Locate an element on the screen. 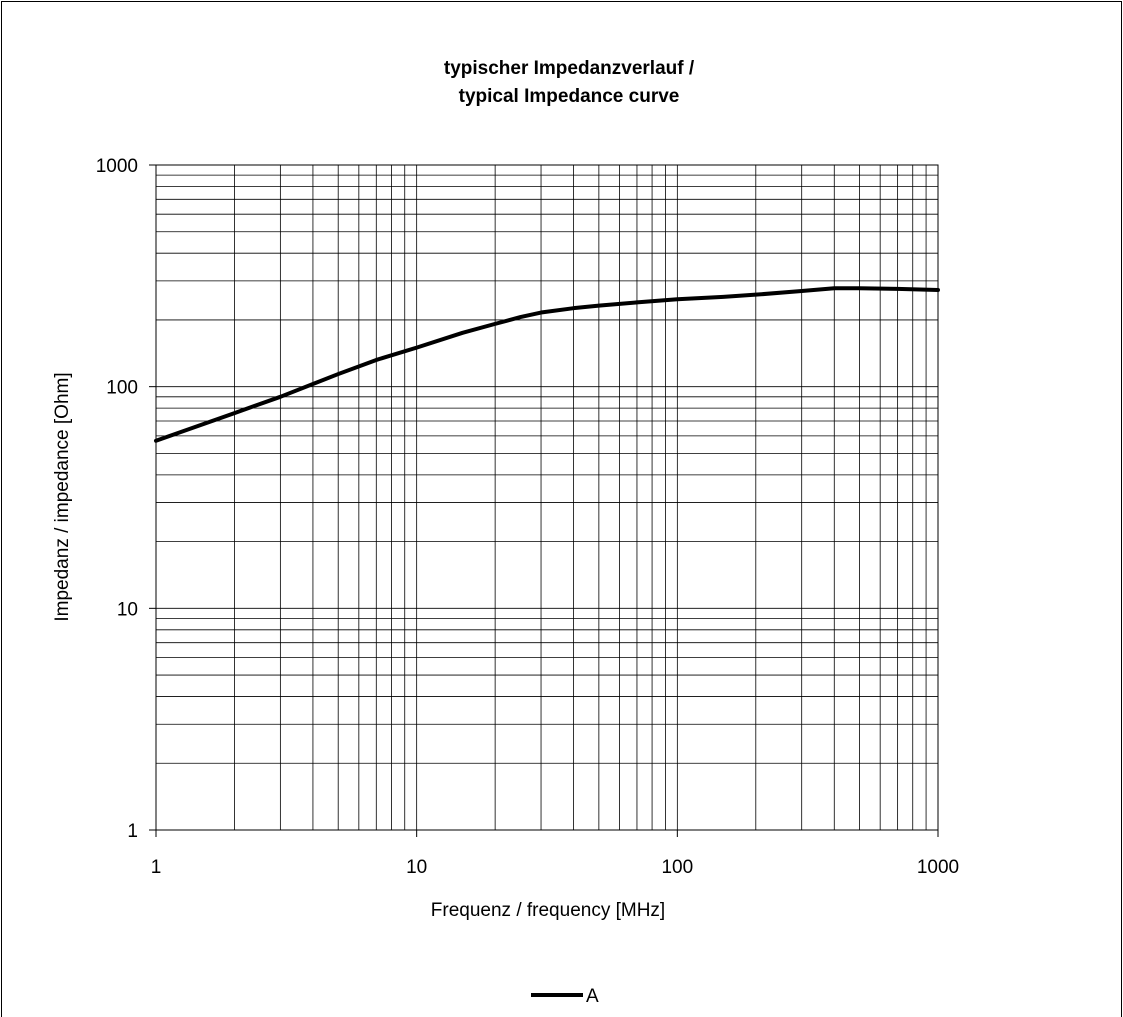 The height and width of the screenshot is (1017, 1123). y-tick-label: 1000 is located at coordinates (117, 166).